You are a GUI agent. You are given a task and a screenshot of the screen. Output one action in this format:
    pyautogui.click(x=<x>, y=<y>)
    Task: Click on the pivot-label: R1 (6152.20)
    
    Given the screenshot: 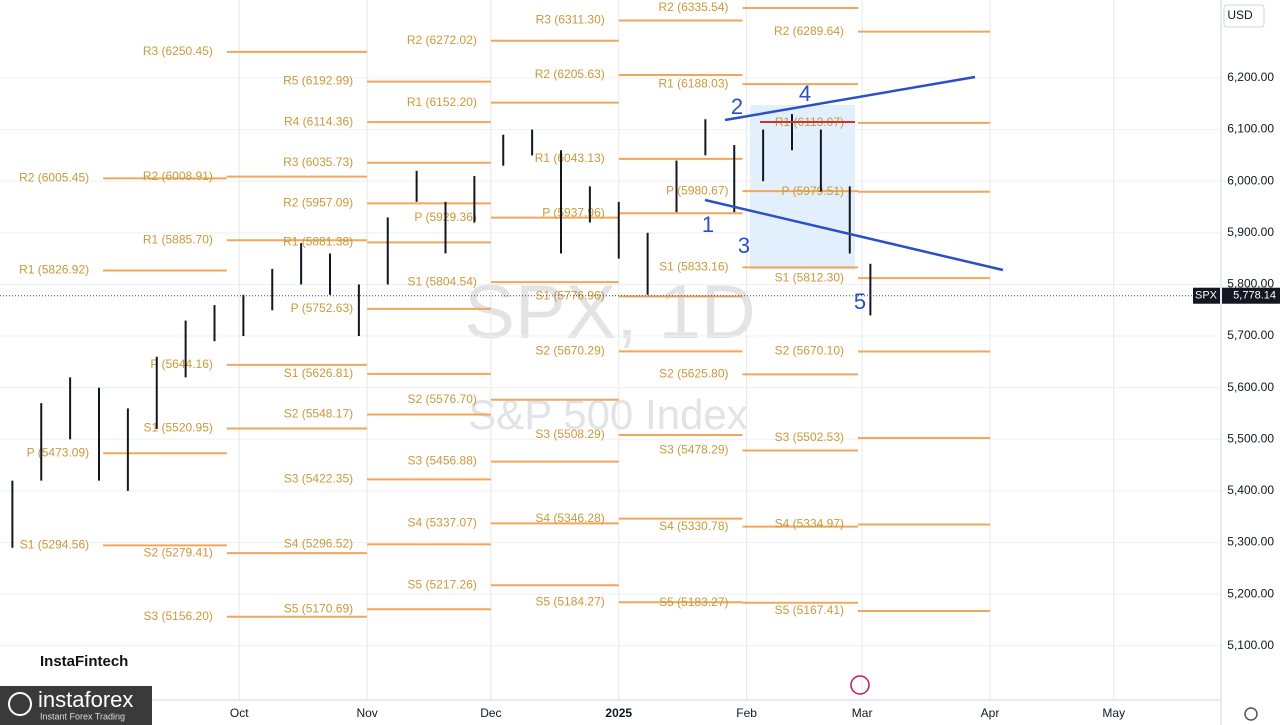 What is the action you would take?
    pyautogui.click(x=442, y=102)
    